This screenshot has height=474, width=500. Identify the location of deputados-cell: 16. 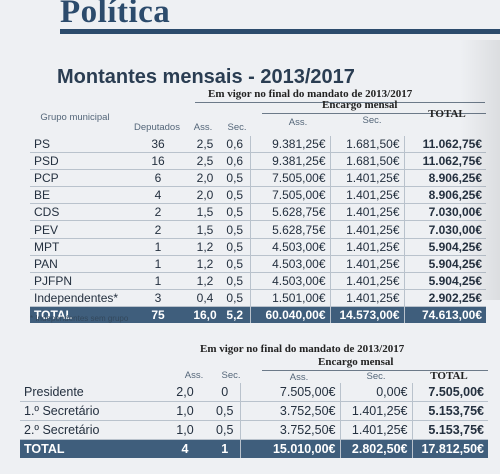
(158, 161).